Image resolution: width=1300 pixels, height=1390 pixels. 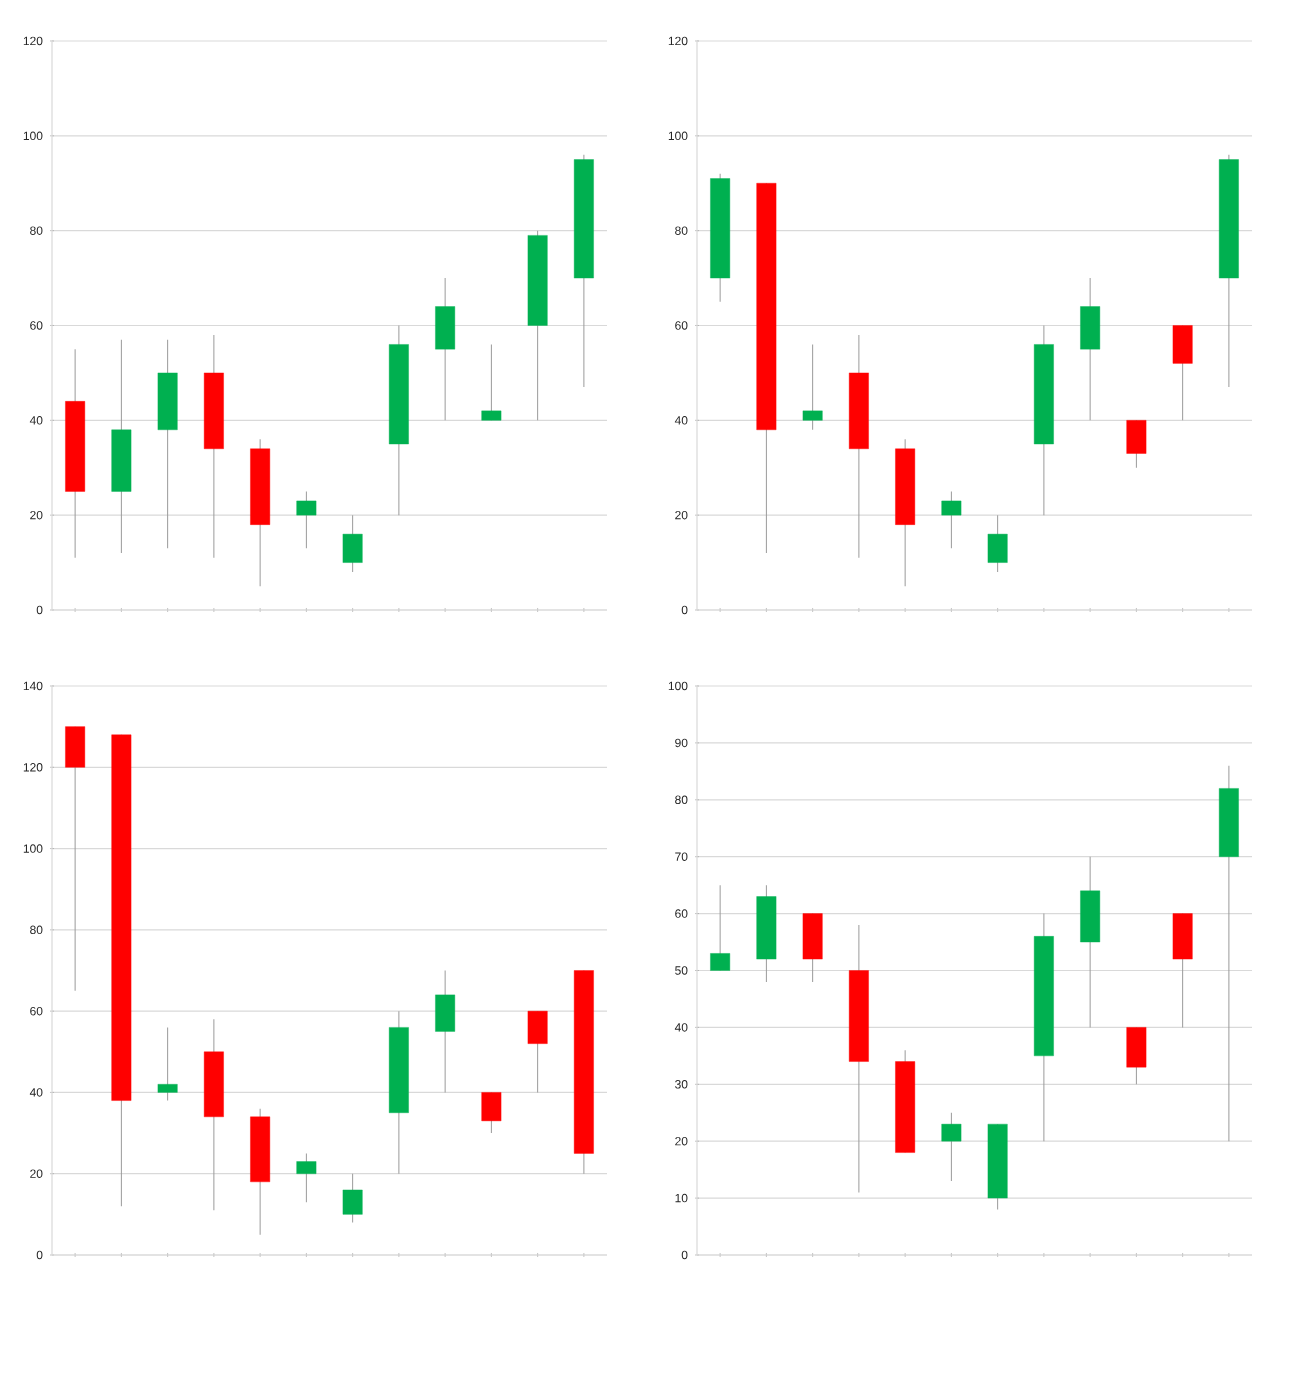 What do you see at coordinates (681, 743) in the screenshot?
I see `y-tick-label: 90` at bounding box center [681, 743].